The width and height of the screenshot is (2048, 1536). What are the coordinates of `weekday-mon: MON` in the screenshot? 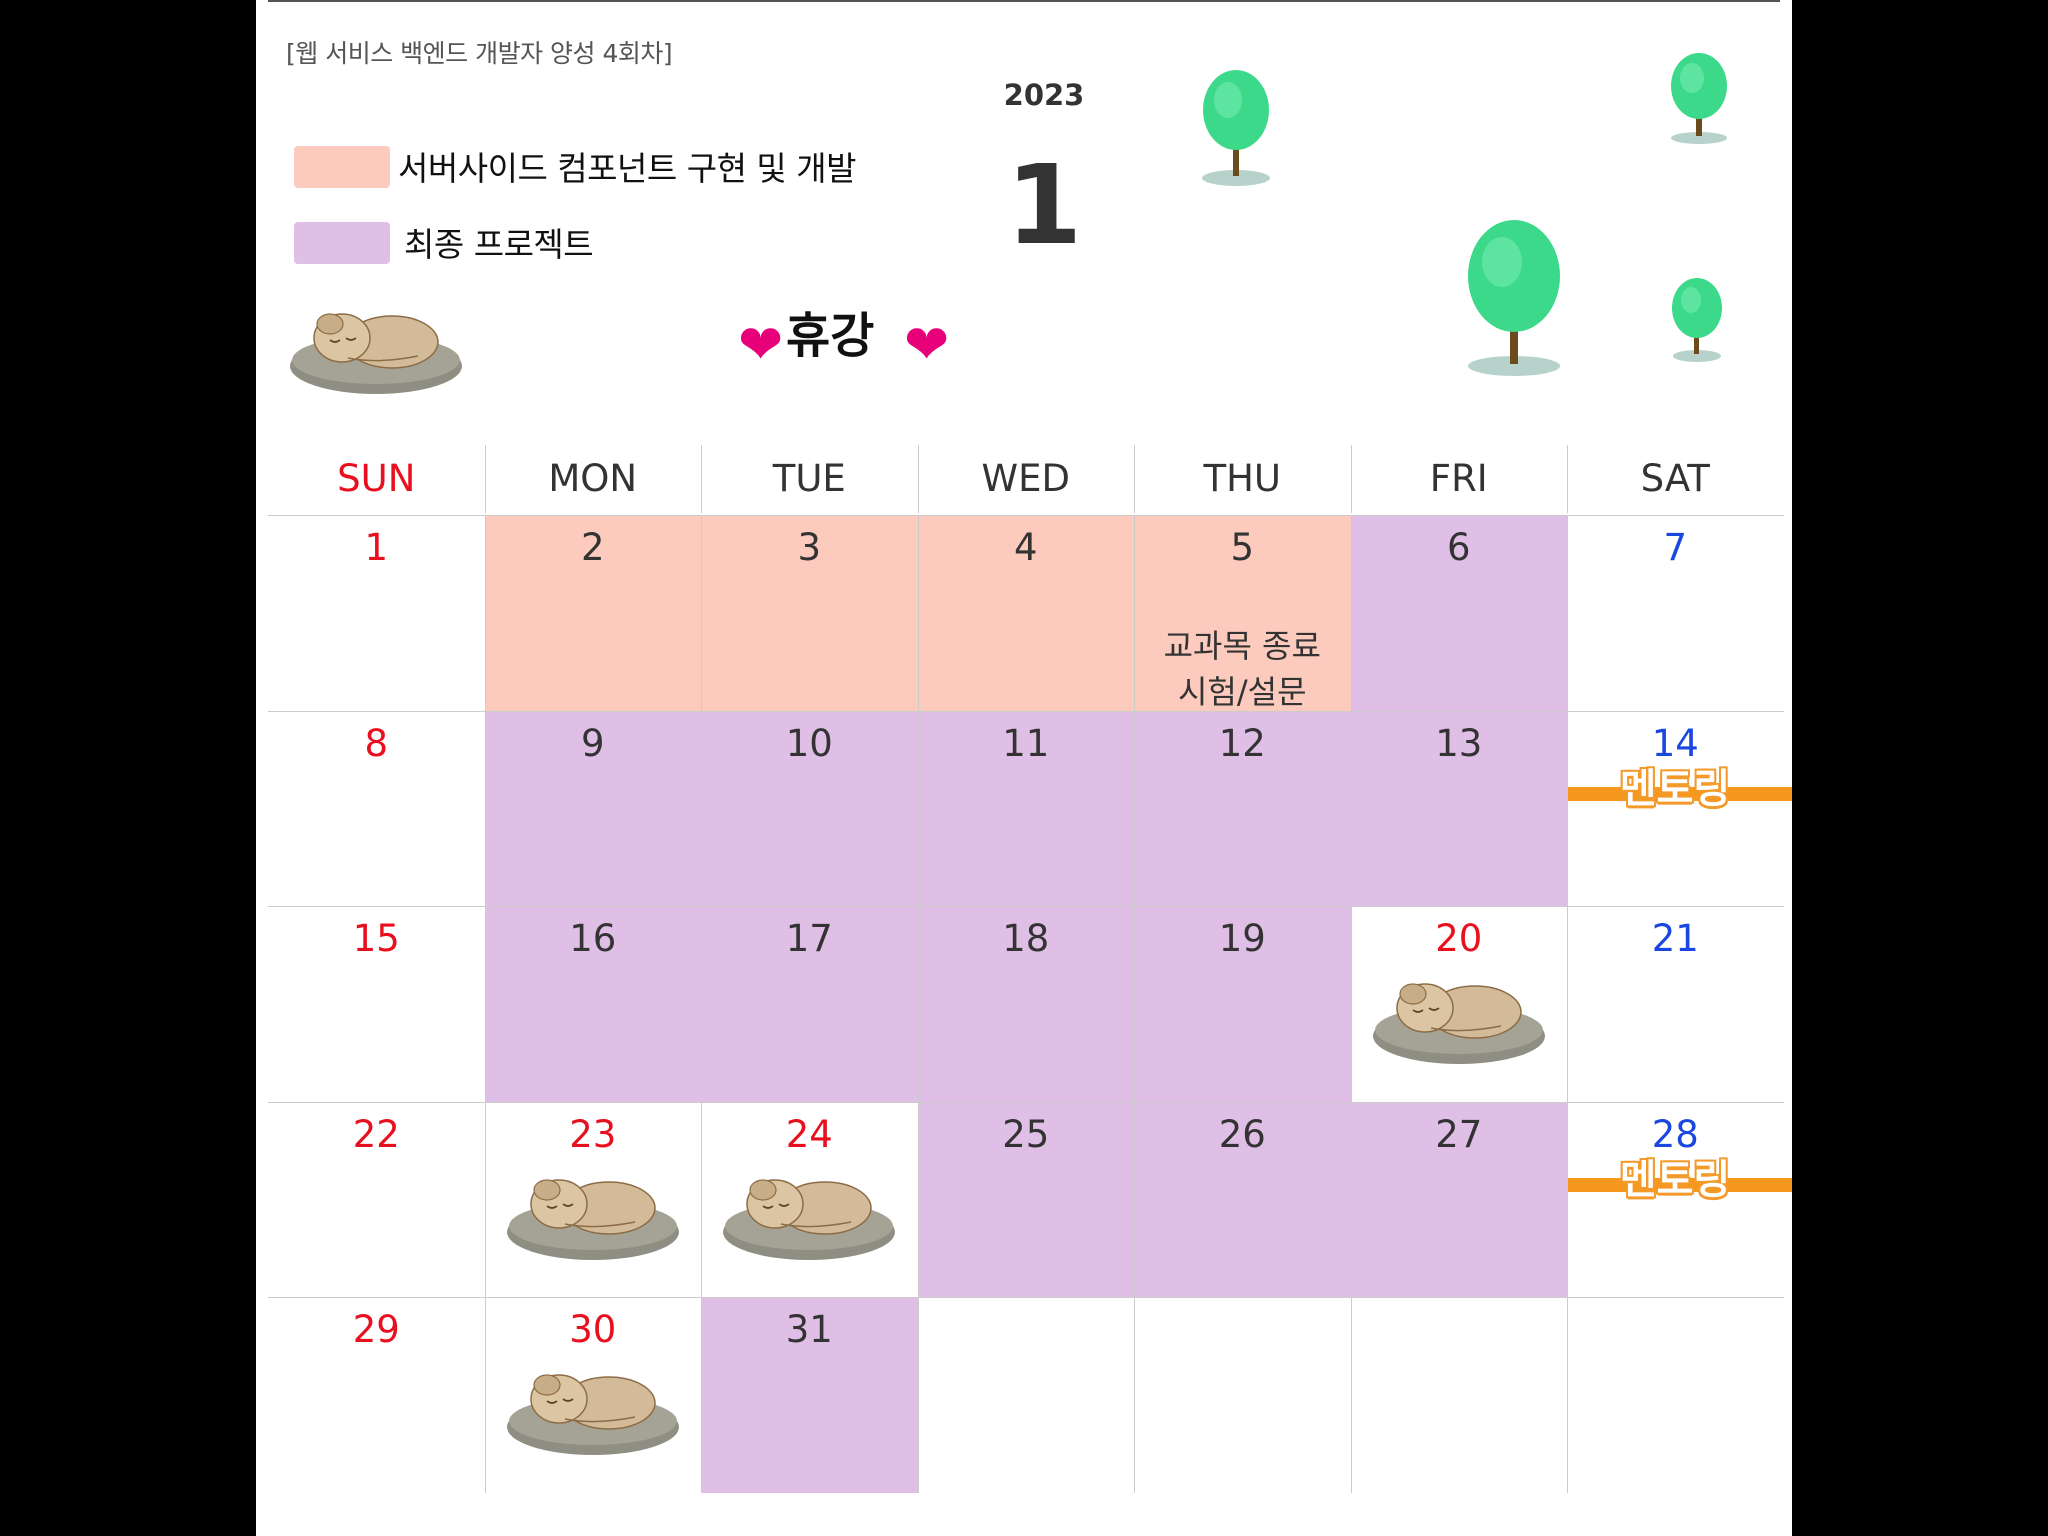 It's located at (593, 478).